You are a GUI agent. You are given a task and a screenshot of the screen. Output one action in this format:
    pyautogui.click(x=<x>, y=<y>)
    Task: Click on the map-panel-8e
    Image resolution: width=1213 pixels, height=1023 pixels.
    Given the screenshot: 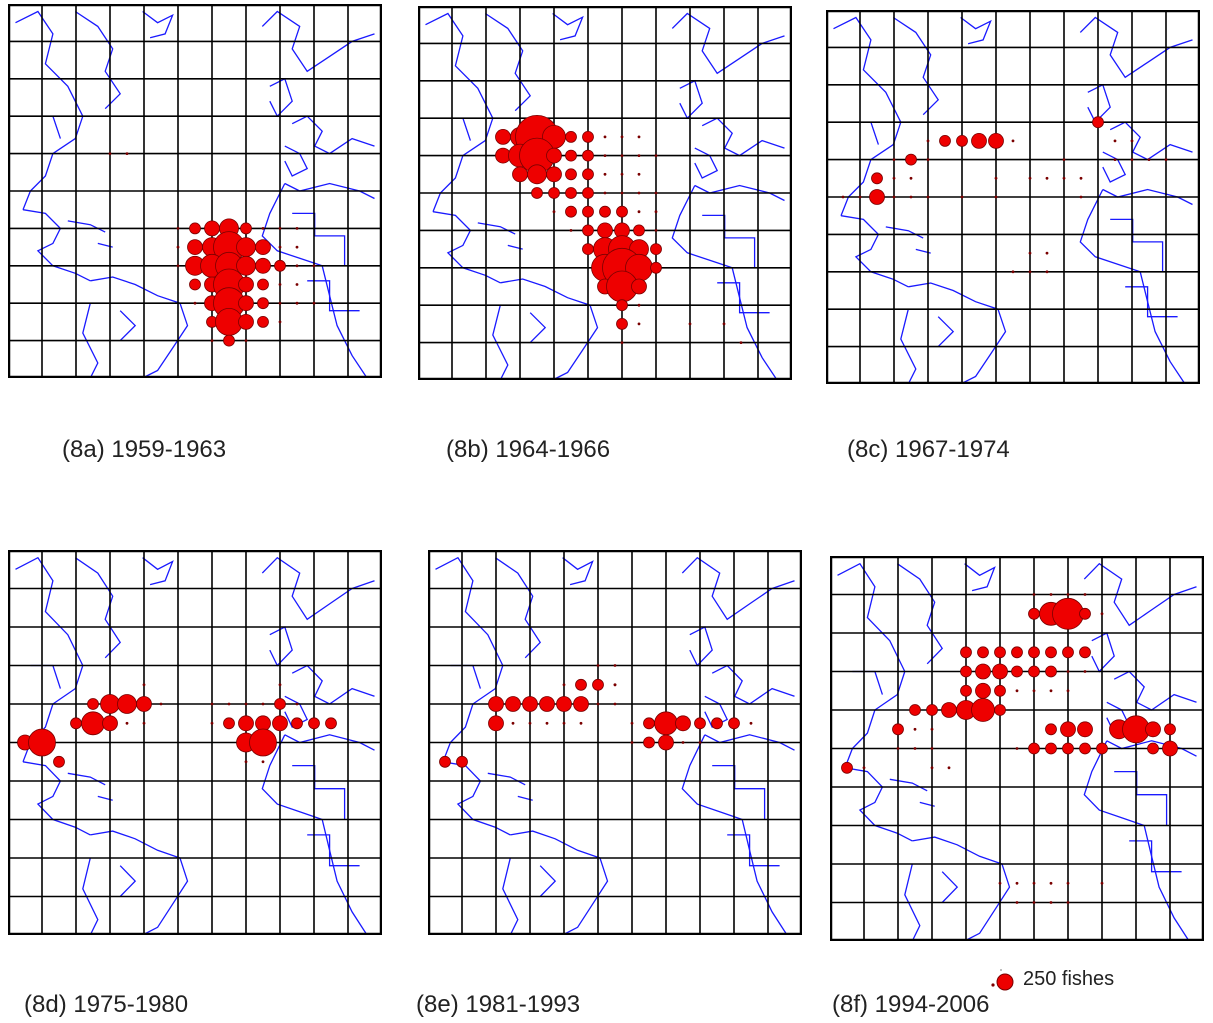 What is the action you would take?
    pyautogui.click(x=615, y=742)
    